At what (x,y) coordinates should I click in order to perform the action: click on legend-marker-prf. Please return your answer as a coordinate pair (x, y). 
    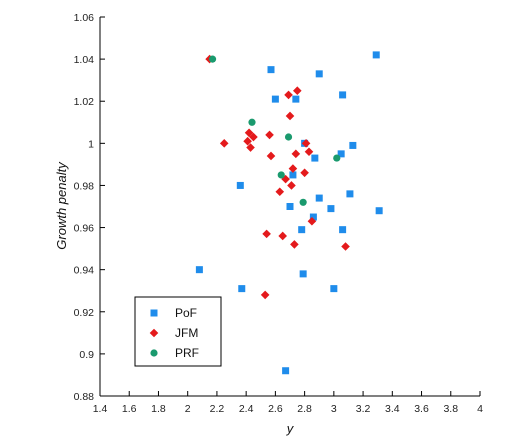
    Looking at the image, I should click on (154, 353).